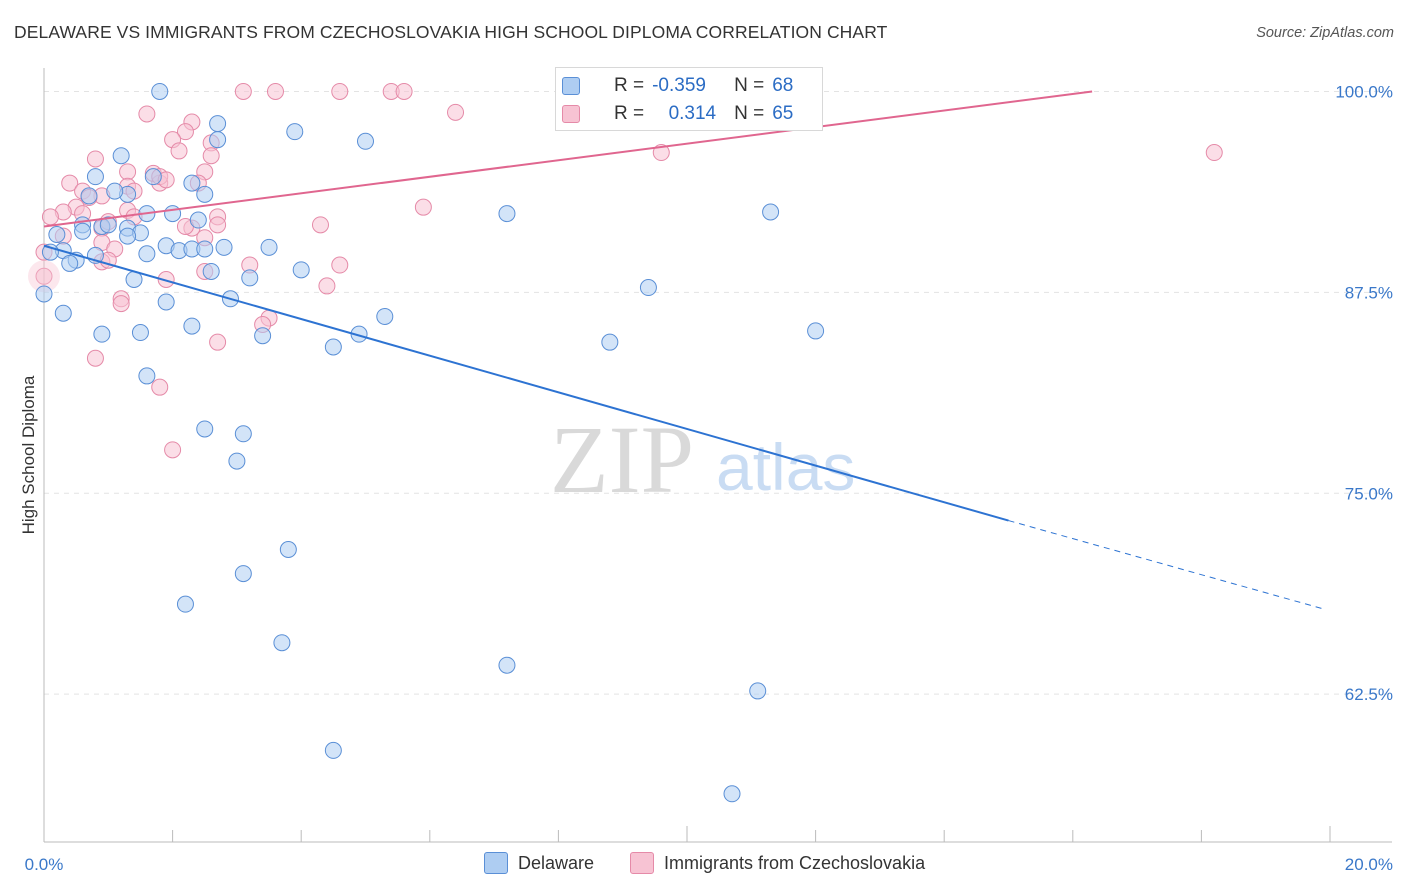 This screenshot has height=892, width=1406. Describe the element at coordinates (629, 85) in the screenshot. I see `r-label-delaware: R =` at that location.